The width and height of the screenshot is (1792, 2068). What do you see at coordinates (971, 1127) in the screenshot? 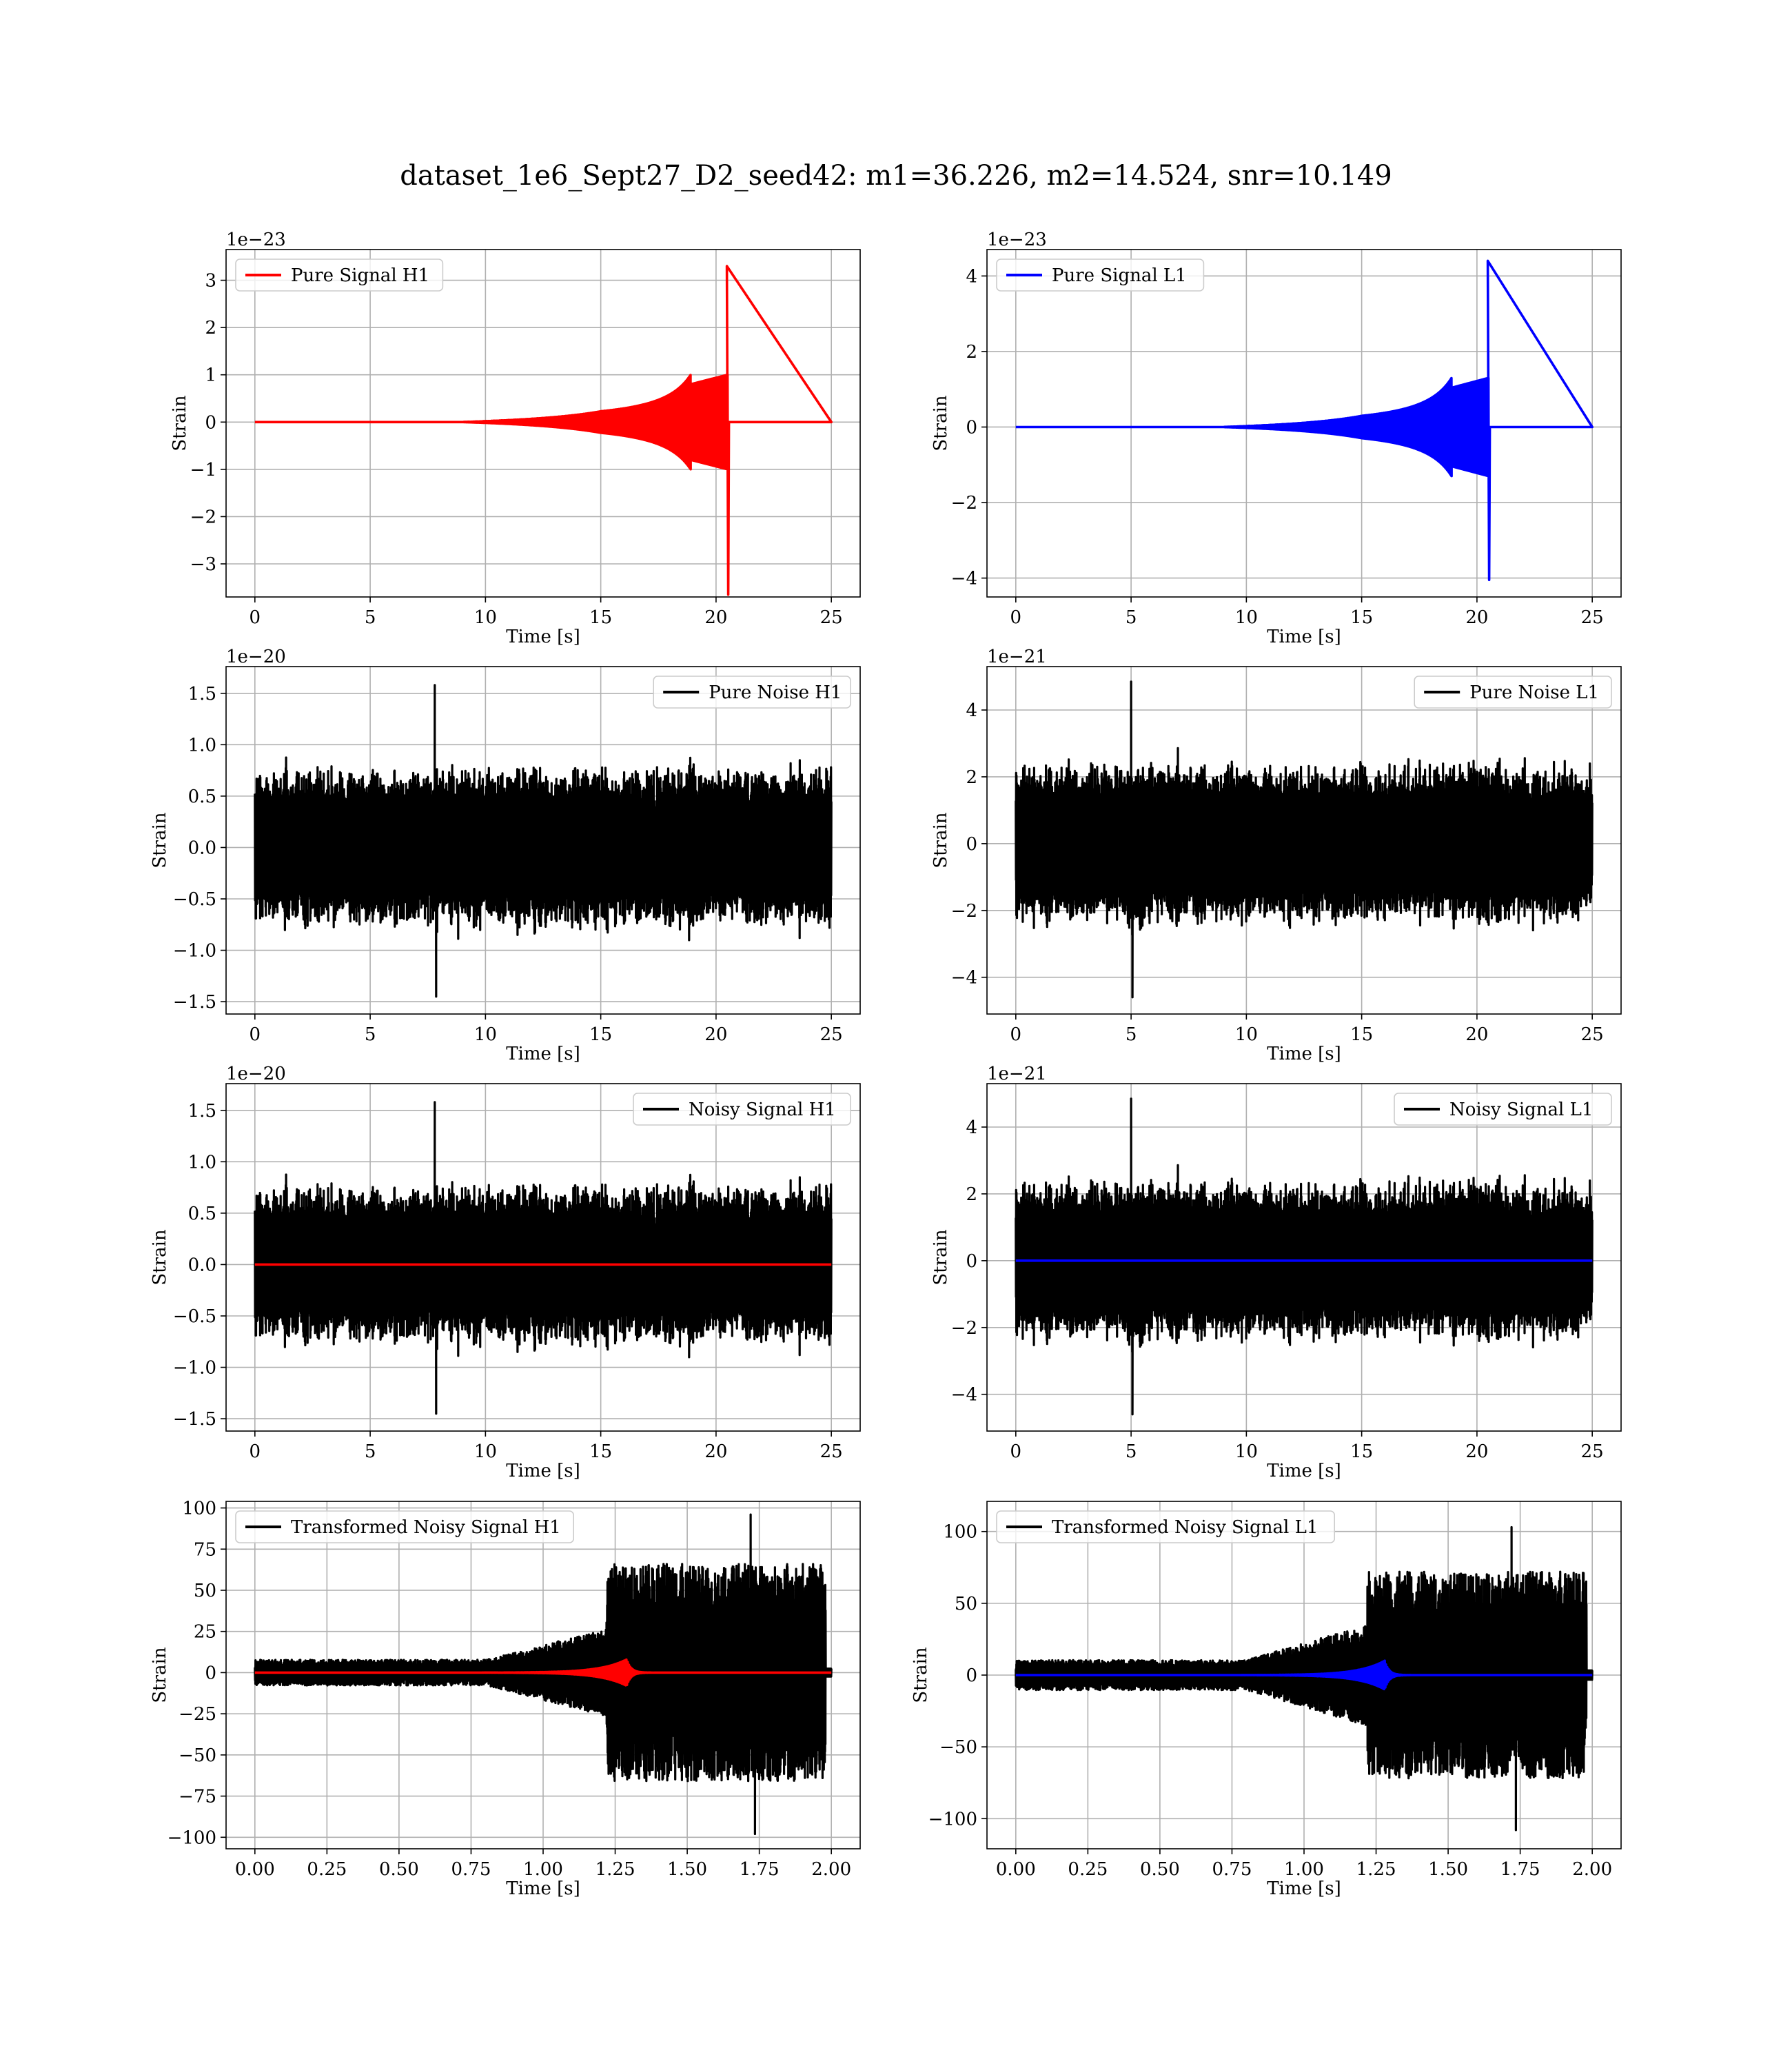
I see `y-tick-label: 4` at bounding box center [971, 1127].